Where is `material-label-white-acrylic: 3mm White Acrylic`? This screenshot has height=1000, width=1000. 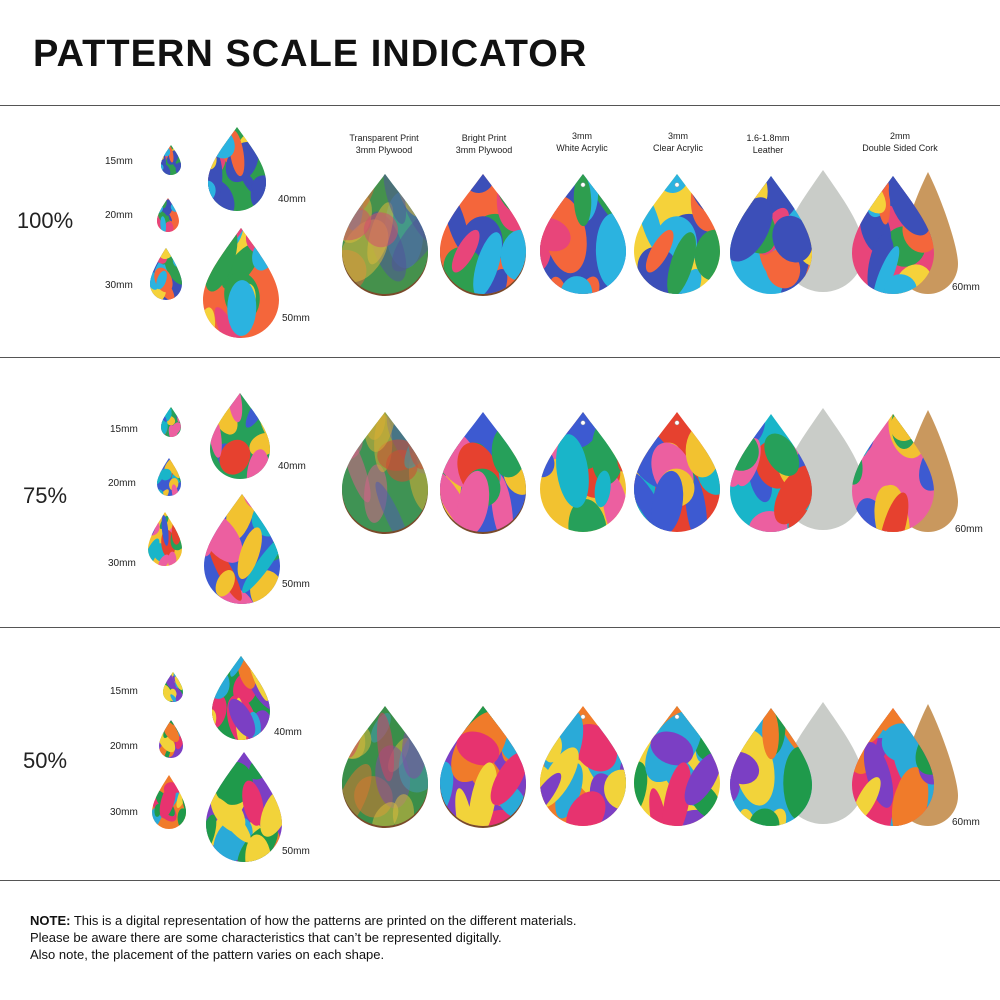
material-label-white-acrylic: 3mm White Acrylic is located at coordinates (582, 142).